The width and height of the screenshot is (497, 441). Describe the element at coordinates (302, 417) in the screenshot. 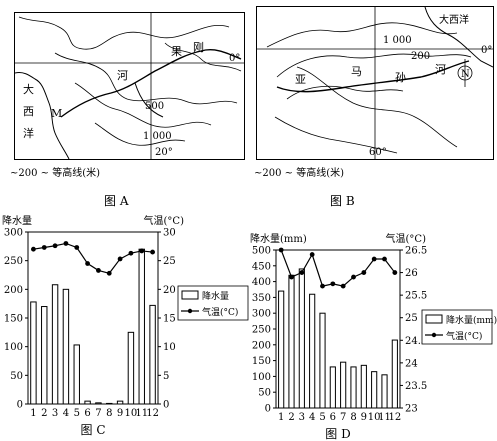

I see `x-tick-label: 3` at that location.